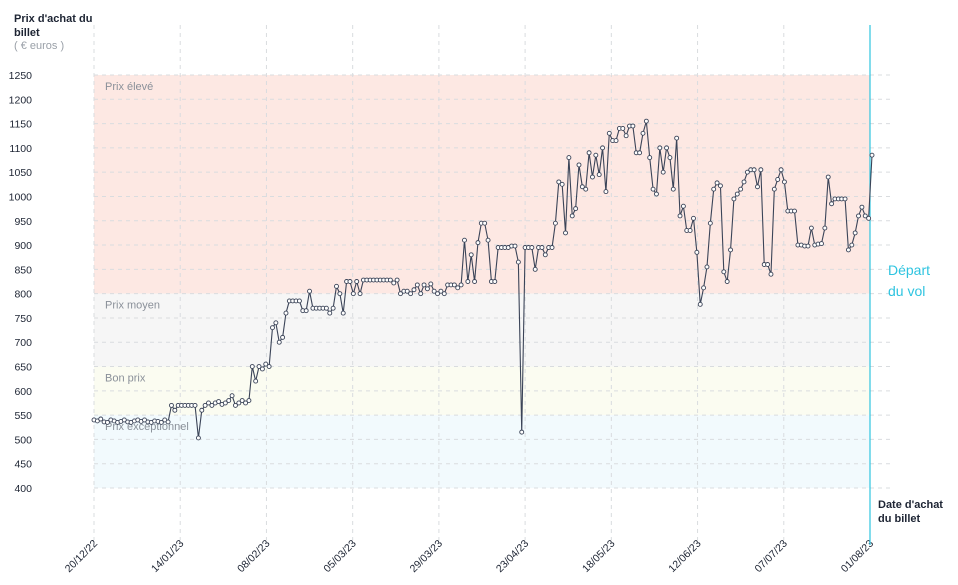 This screenshot has height=585, width=958. I want to click on y-tick-label: 1000, so click(21, 197).